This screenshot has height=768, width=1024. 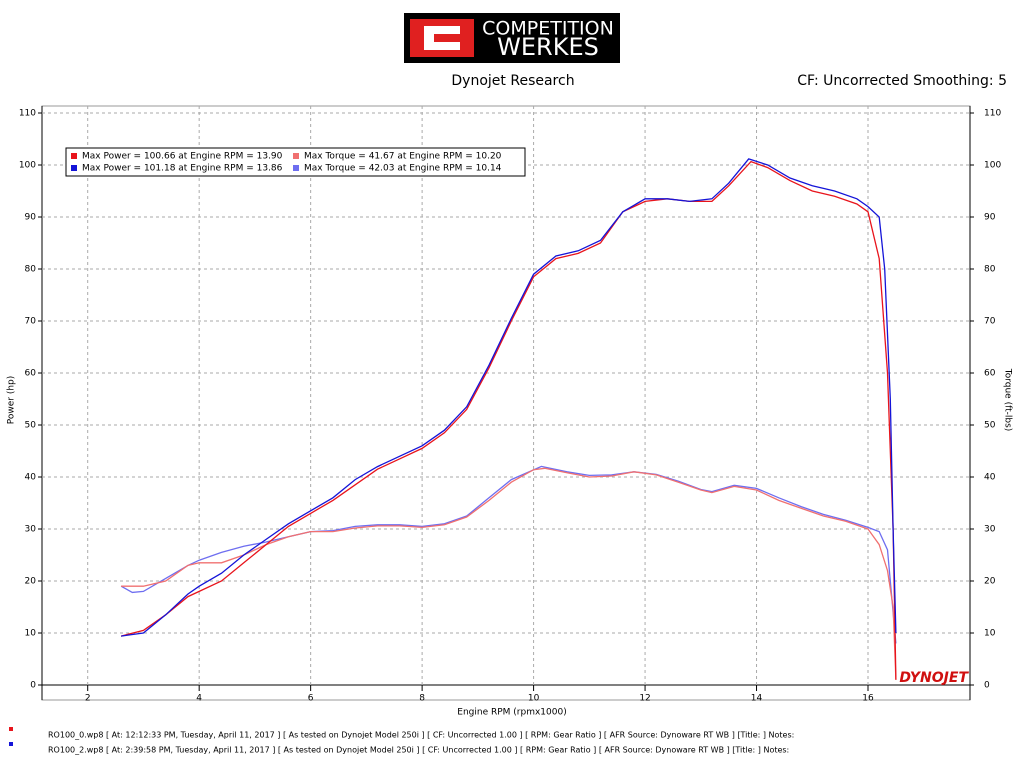 I want to click on y-tick-label: 50, so click(x=31, y=426).